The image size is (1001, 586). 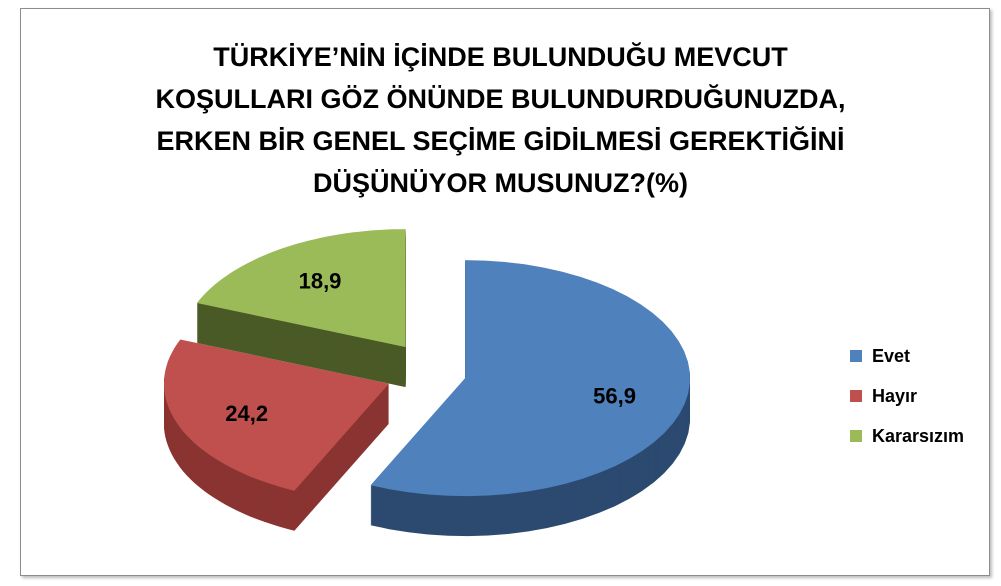 I want to click on legend: Evet Hayır Kararsızım, so click(x=907, y=396).